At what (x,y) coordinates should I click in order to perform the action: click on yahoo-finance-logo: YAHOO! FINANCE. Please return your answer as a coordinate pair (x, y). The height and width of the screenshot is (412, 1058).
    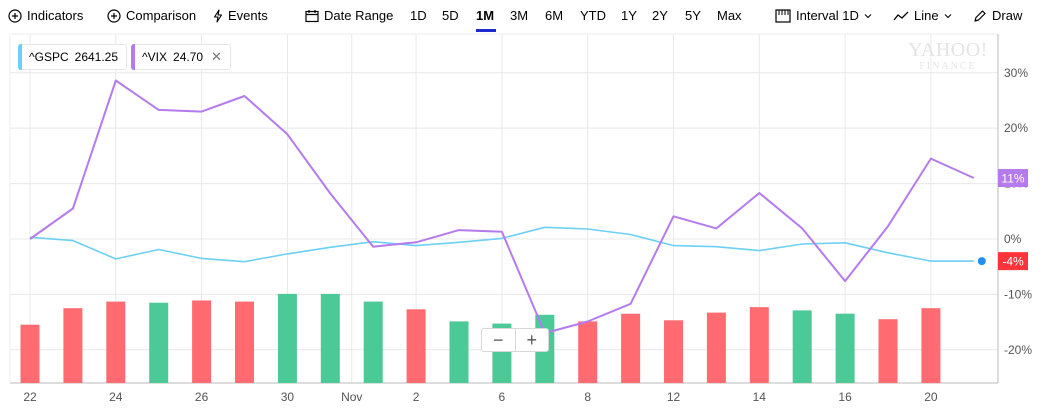
    Looking at the image, I should click on (948, 55).